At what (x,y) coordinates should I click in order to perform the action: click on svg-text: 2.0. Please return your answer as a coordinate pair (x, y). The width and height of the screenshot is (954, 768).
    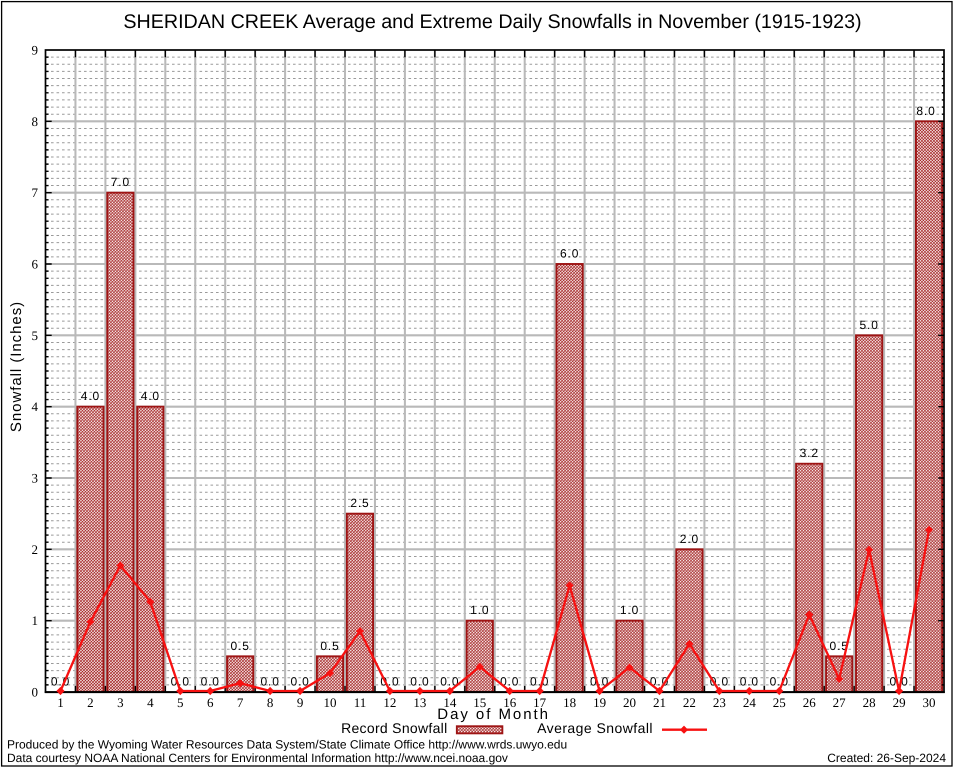
    Looking at the image, I should click on (689, 539).